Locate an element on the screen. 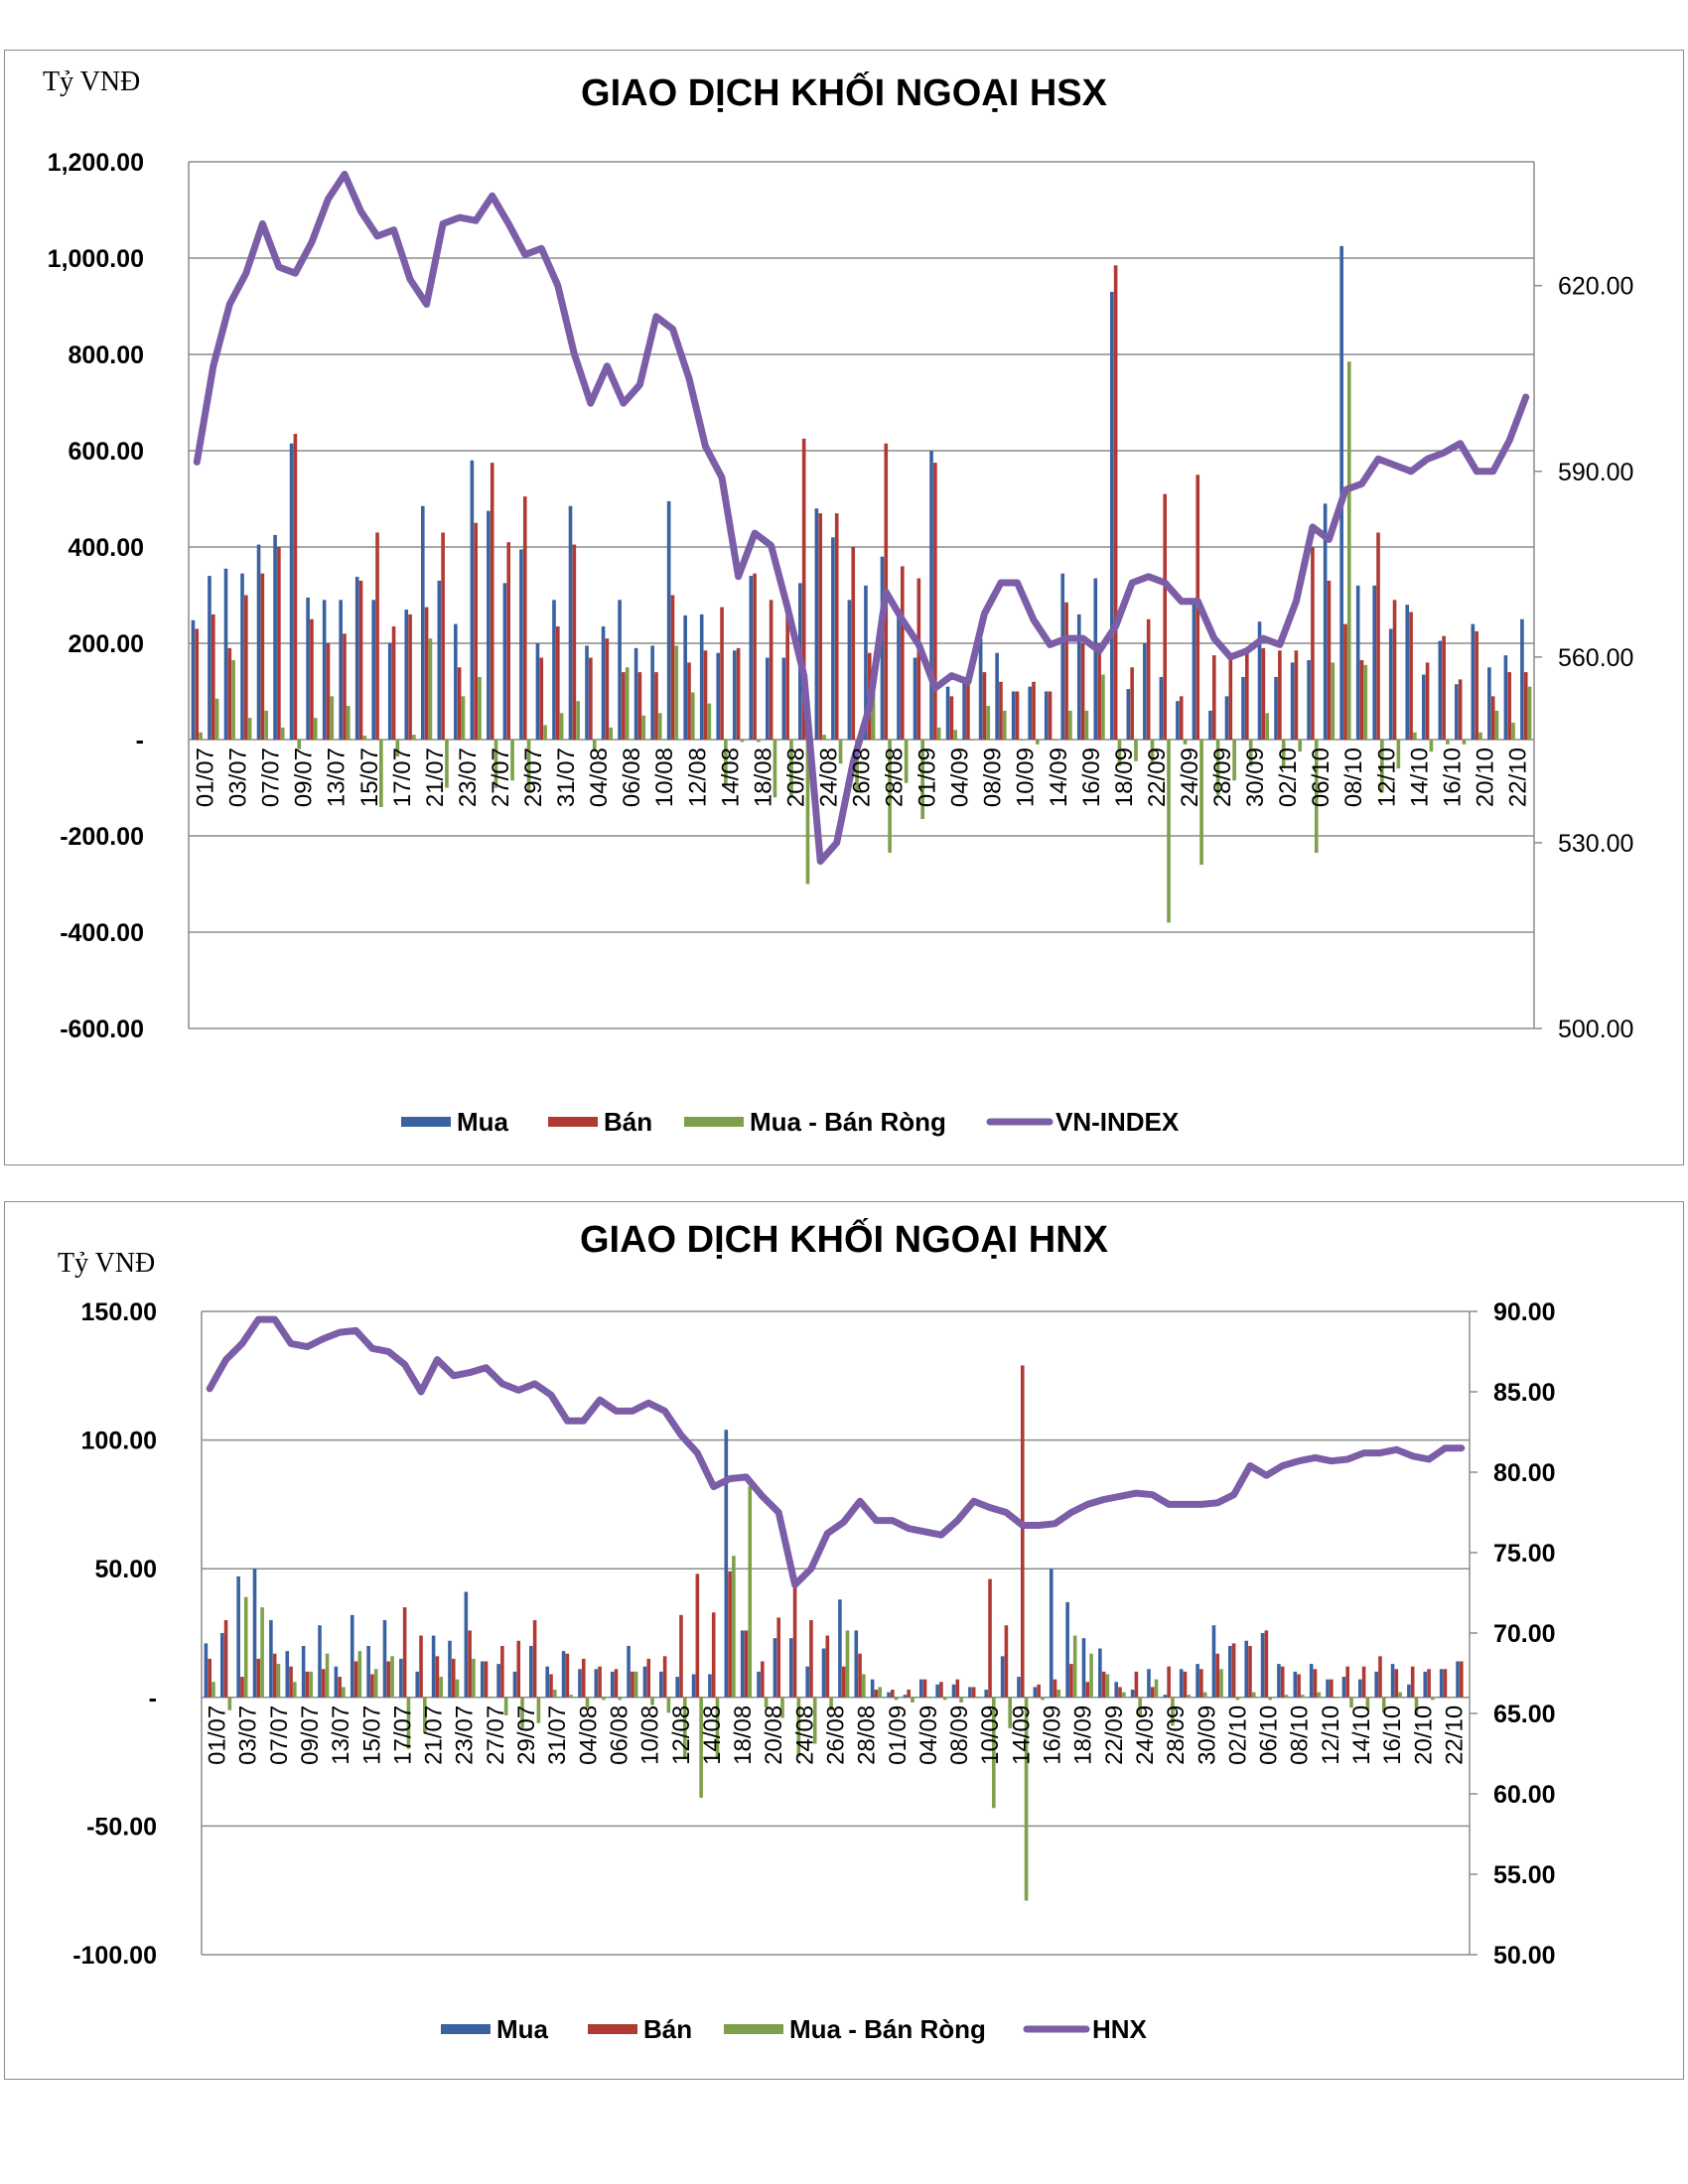 The image size is (1688, 2184). hnx-x-tick-label: 24/08 is located at coordinates (804, 1735).